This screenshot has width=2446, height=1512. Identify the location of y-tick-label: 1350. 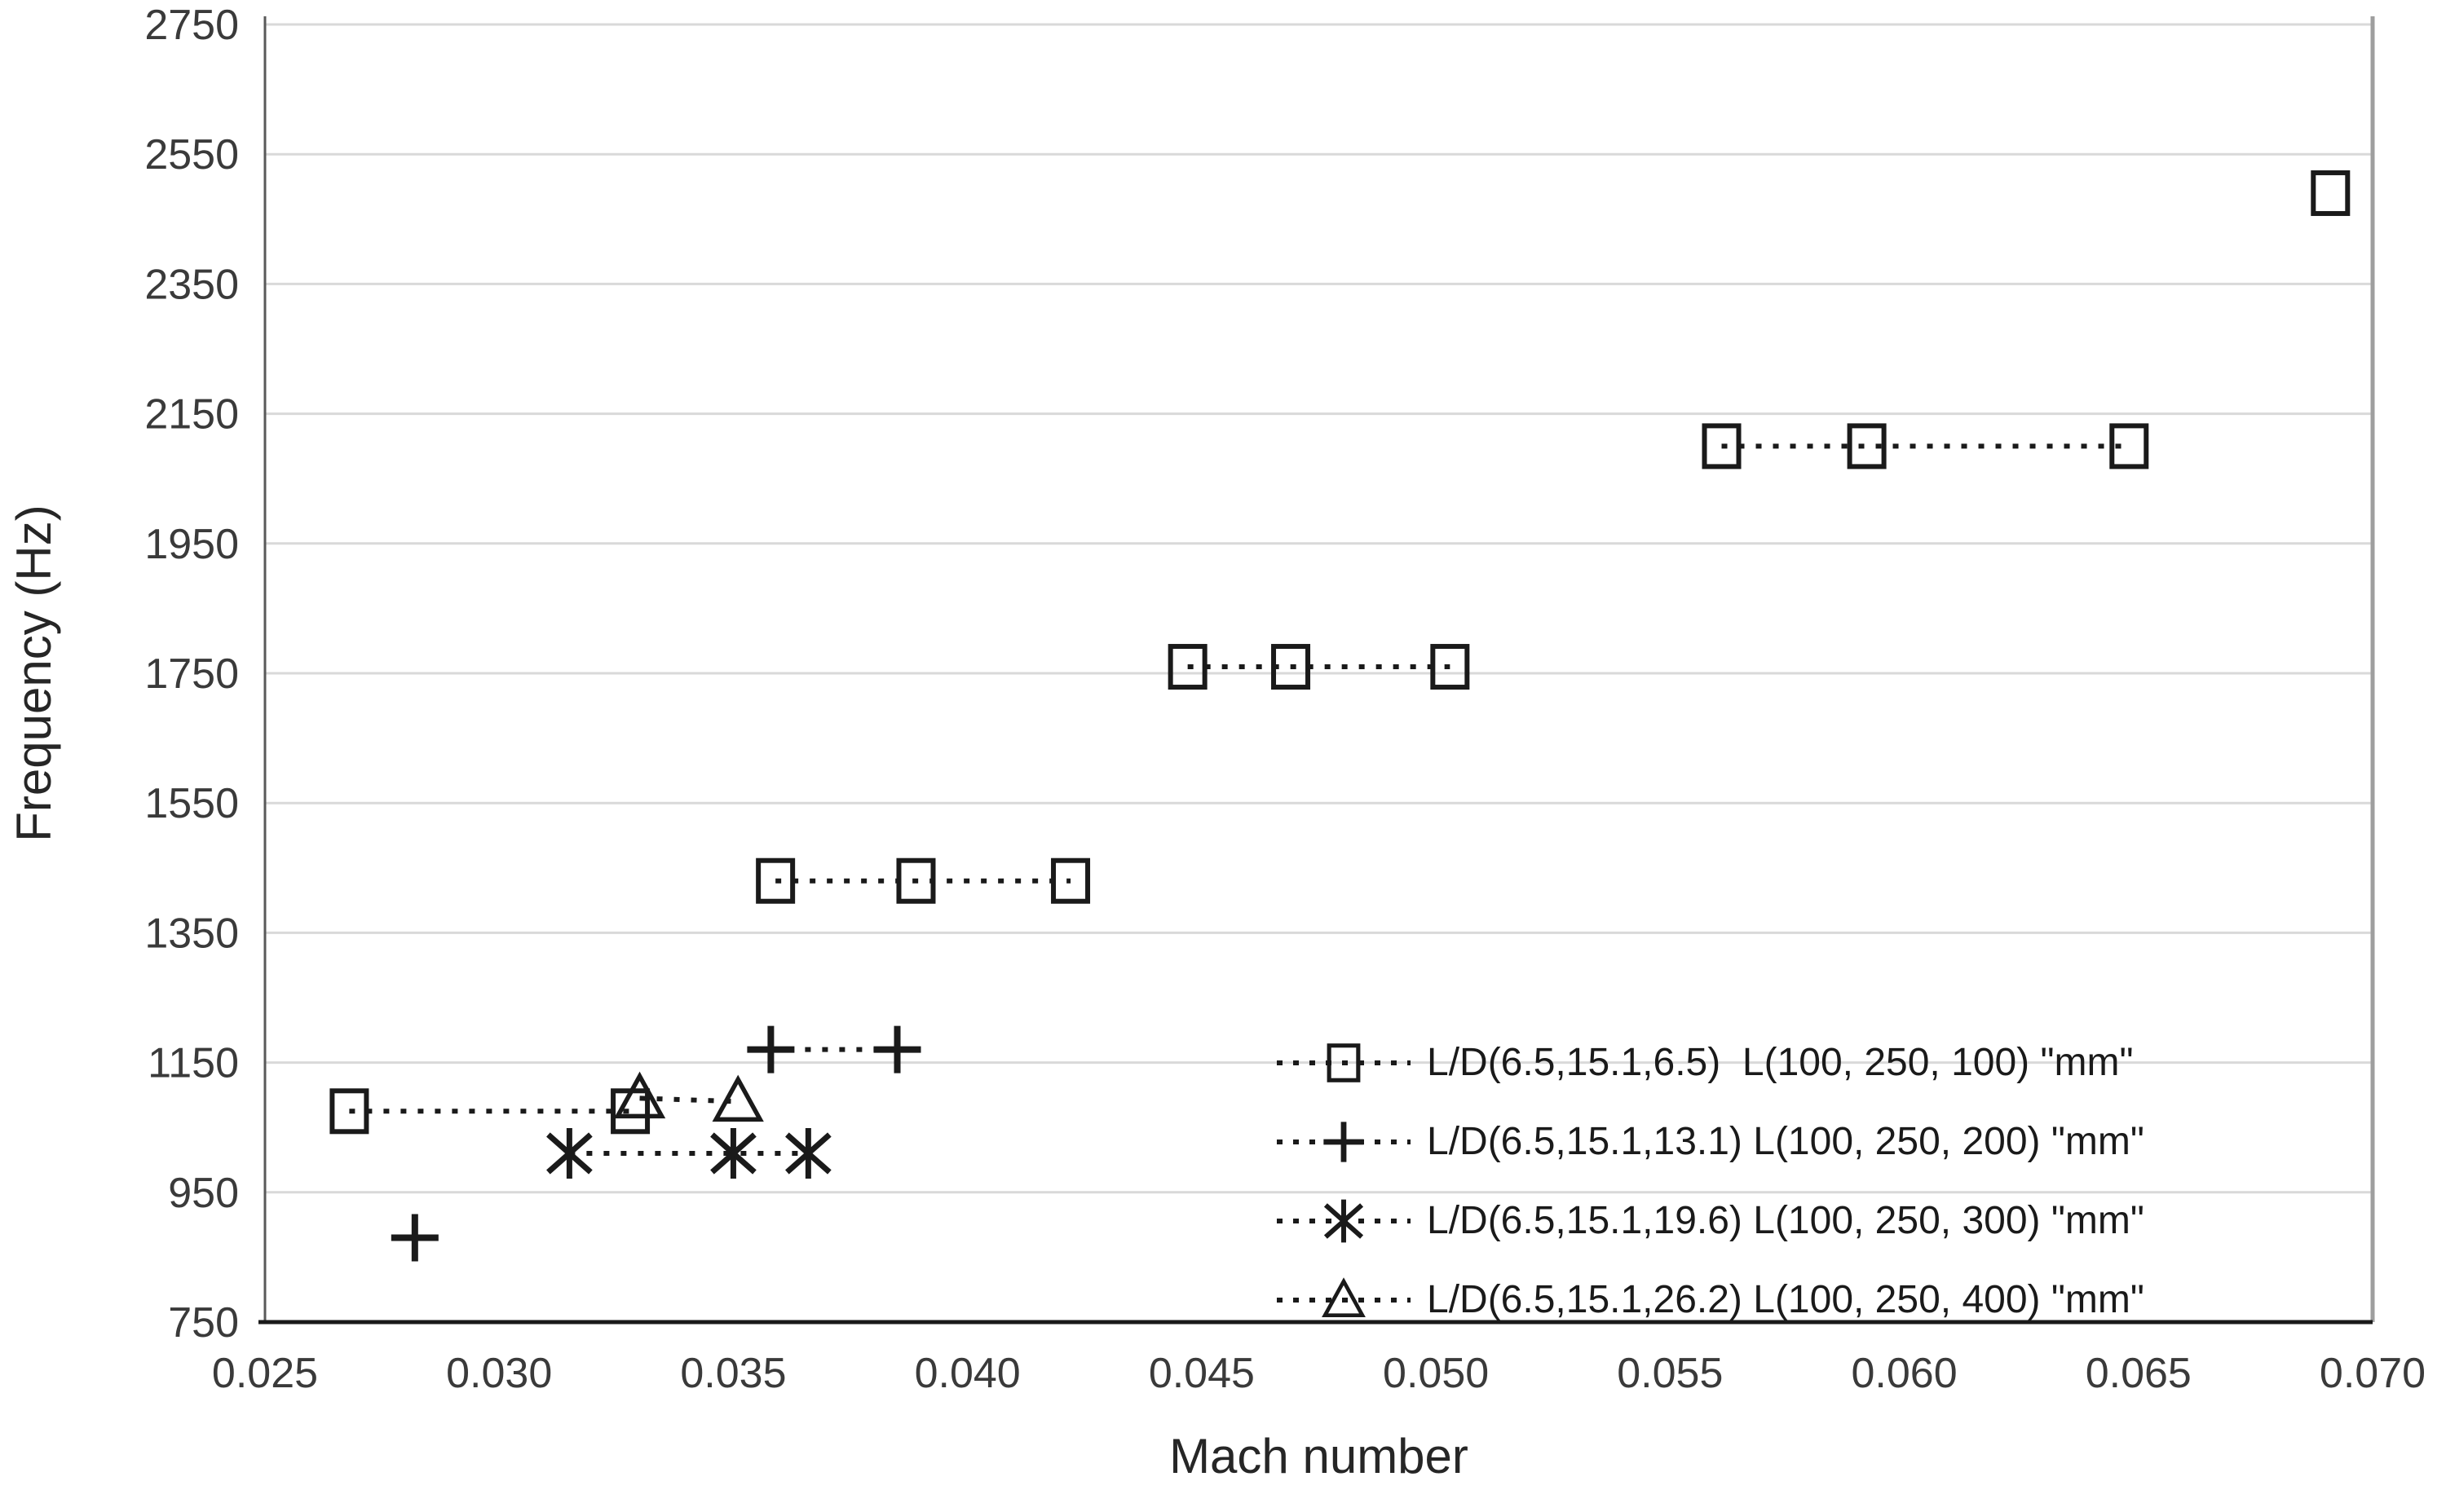
(191, 933).